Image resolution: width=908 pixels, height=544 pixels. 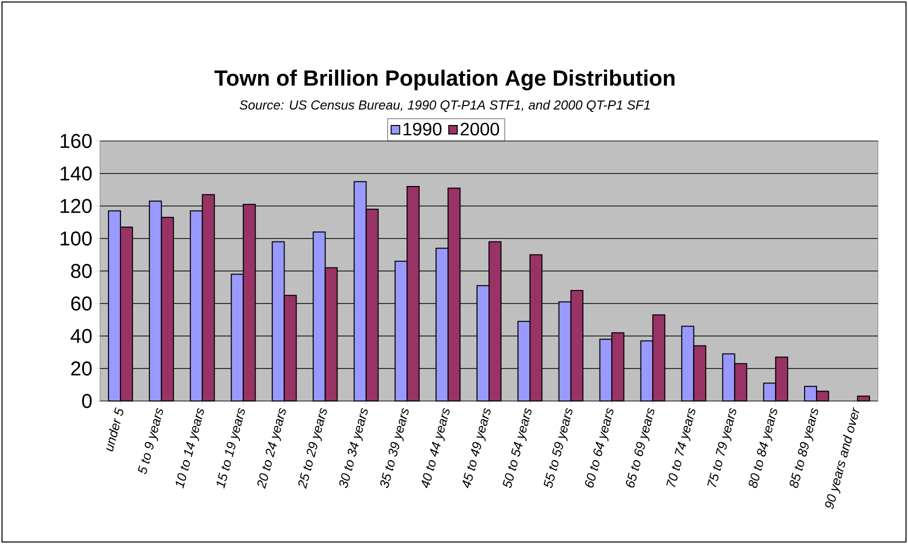 What do you see at coordinates (863, 399) in the screenshot?
I see `bar` at bounding box center [863, 399].